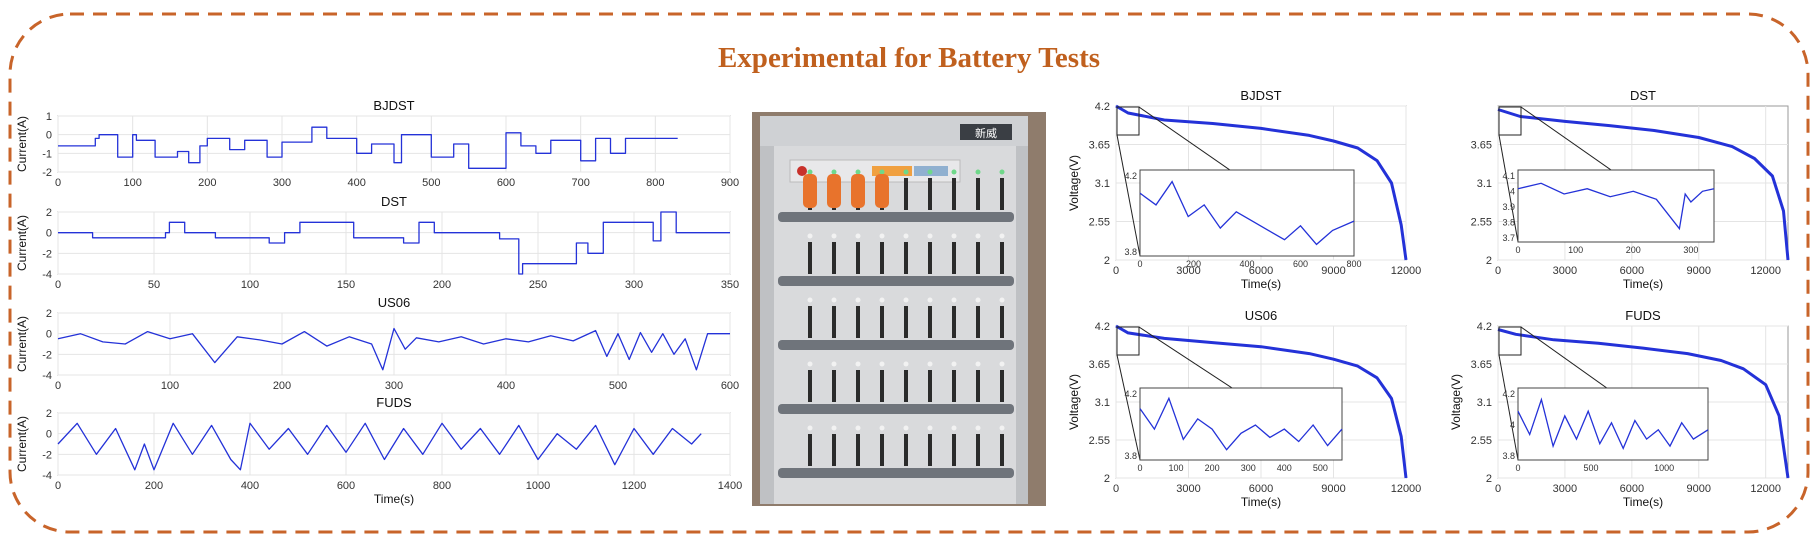 This screenshot has height=538, width=1818. Describe the element at coordinates (1212, 468) in the screenshot. I see `inset-x-tick-label: 200` at that location.